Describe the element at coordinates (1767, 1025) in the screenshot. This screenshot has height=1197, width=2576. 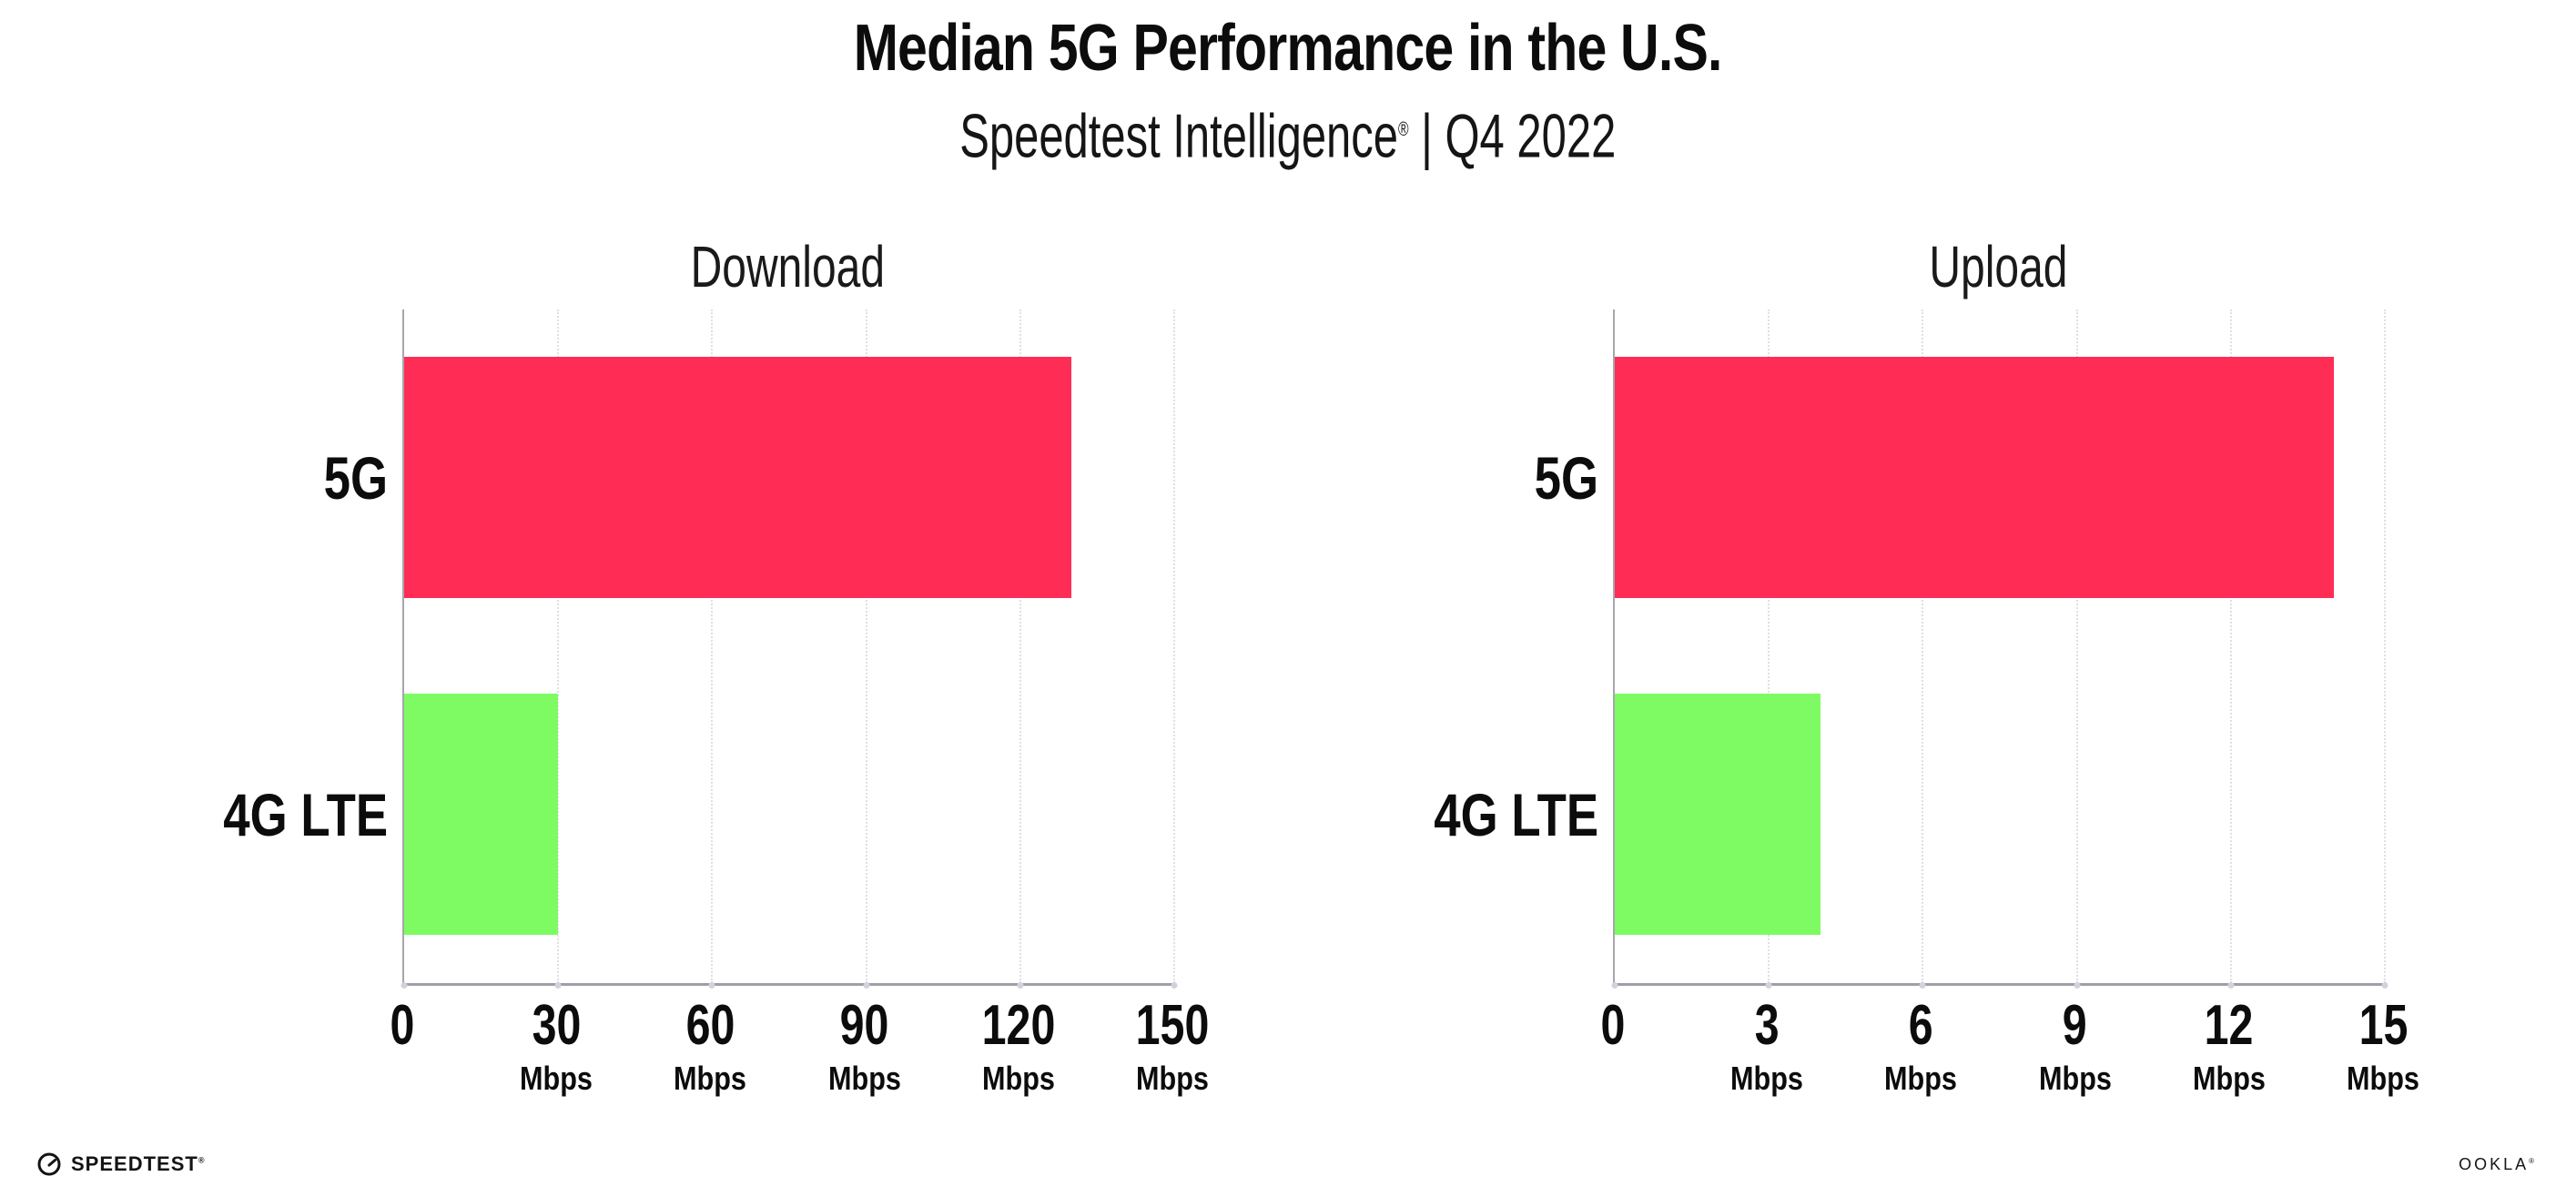
I see `x-tick-number: 3` at that location.